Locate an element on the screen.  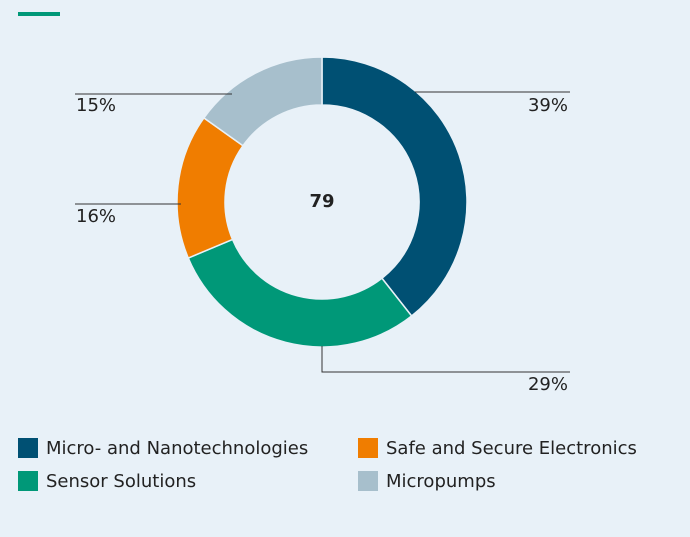
legend-label: Safe and Secure Electronics is located at coordinates (511, 448).